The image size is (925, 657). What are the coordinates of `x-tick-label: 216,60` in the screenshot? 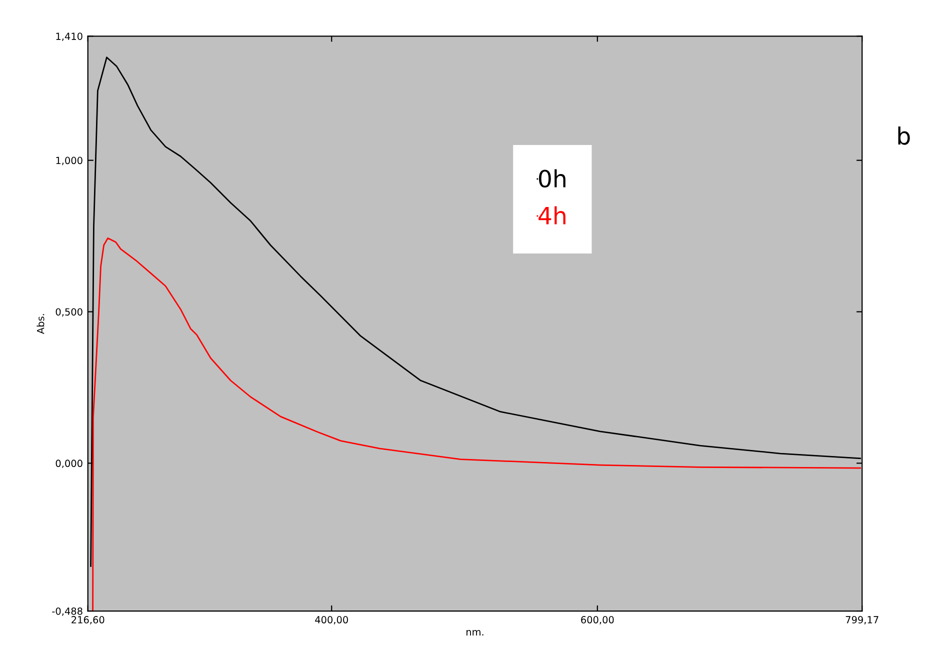 It's located at (88, 620).